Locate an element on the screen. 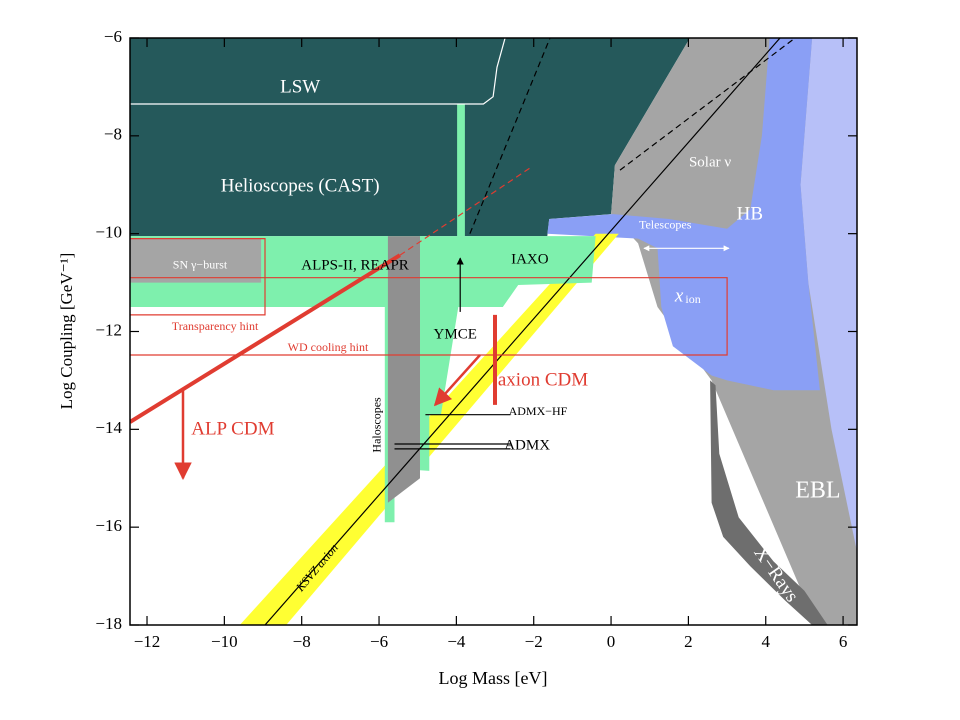 The height and width of the screenshot is (720, 960). annotation: axion CDM is located at coordinates (543, 379).